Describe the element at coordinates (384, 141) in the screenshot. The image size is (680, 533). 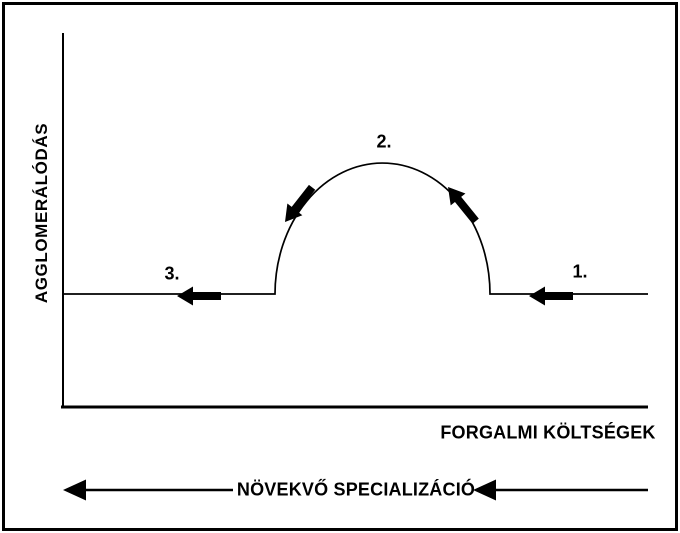
I see `stage-label-2: 2.` at that location.